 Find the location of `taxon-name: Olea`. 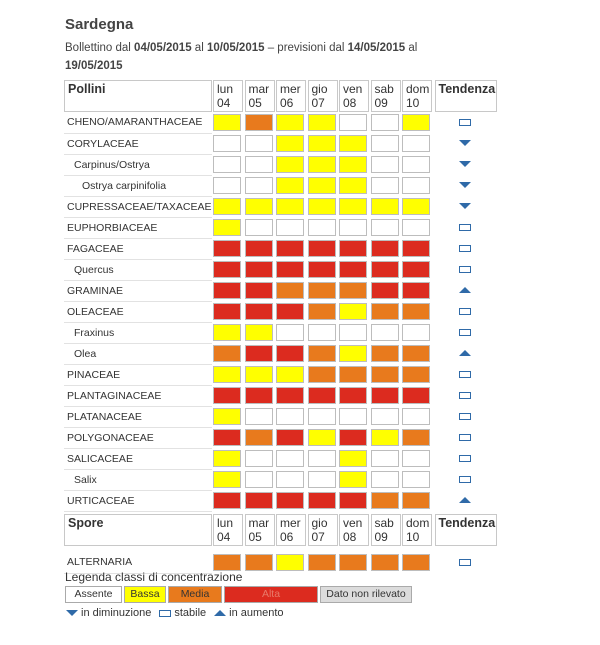

taxon-name: Olea is located at coordinates (85, 353).